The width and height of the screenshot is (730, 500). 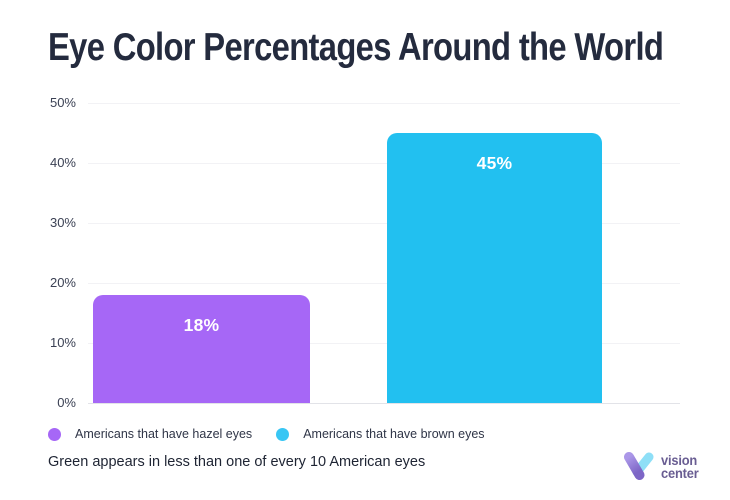 I want to click on legend-item-brown: Americans that have brown eyes, so click(x=380, y=434).